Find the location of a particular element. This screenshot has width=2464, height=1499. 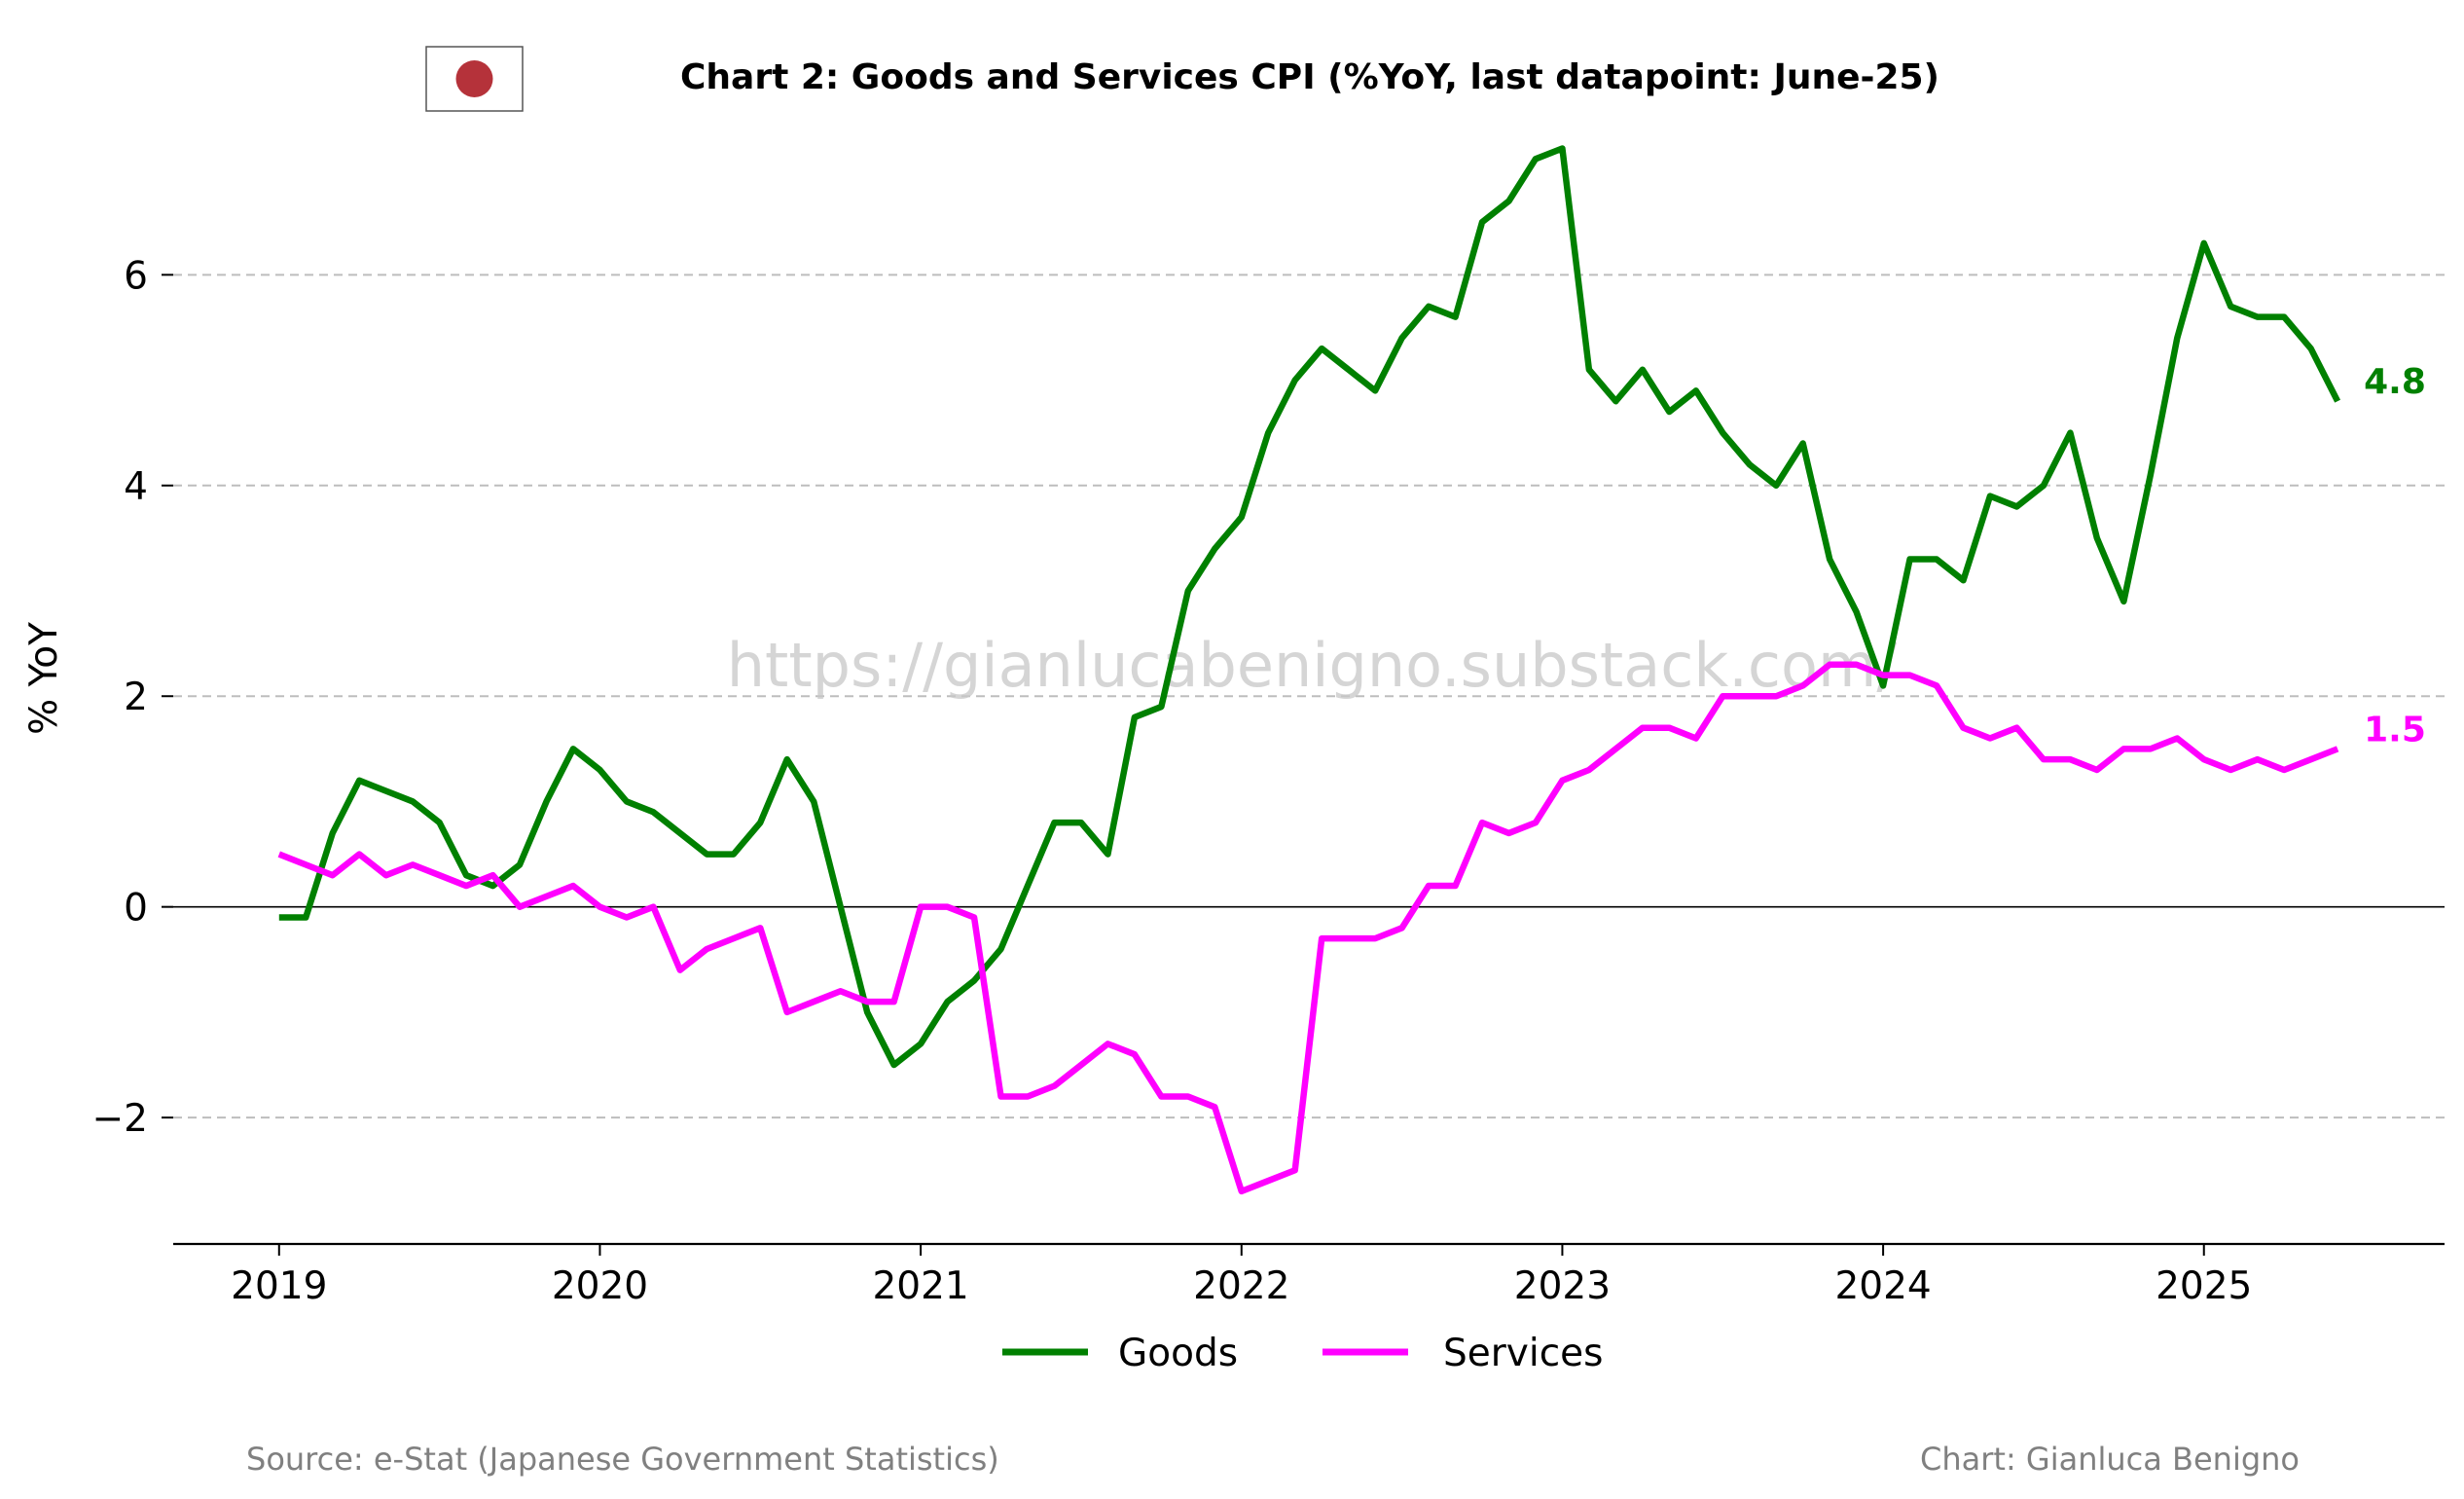

x-tick-label: 2019 is located at coordinates (279, 1286).